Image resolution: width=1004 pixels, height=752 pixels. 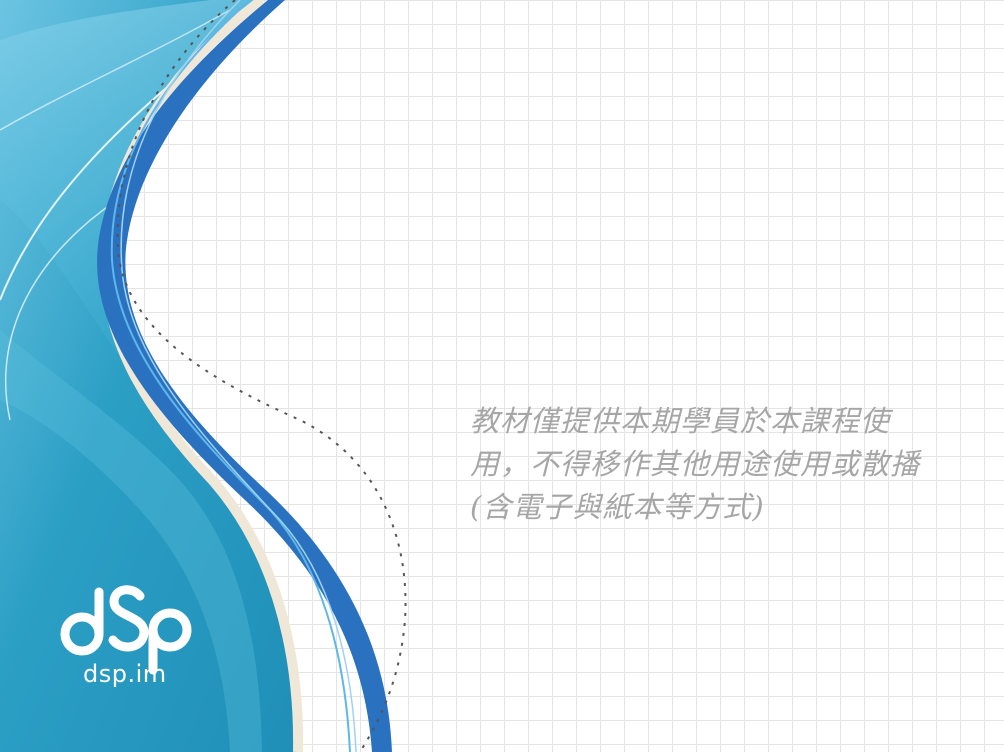 What do you see at coordinates (680, 421) in the screenshot?
I see `usage-notice-line-1: 教材僅提供本期學員於本課程使` at bounding box center [680, 421].